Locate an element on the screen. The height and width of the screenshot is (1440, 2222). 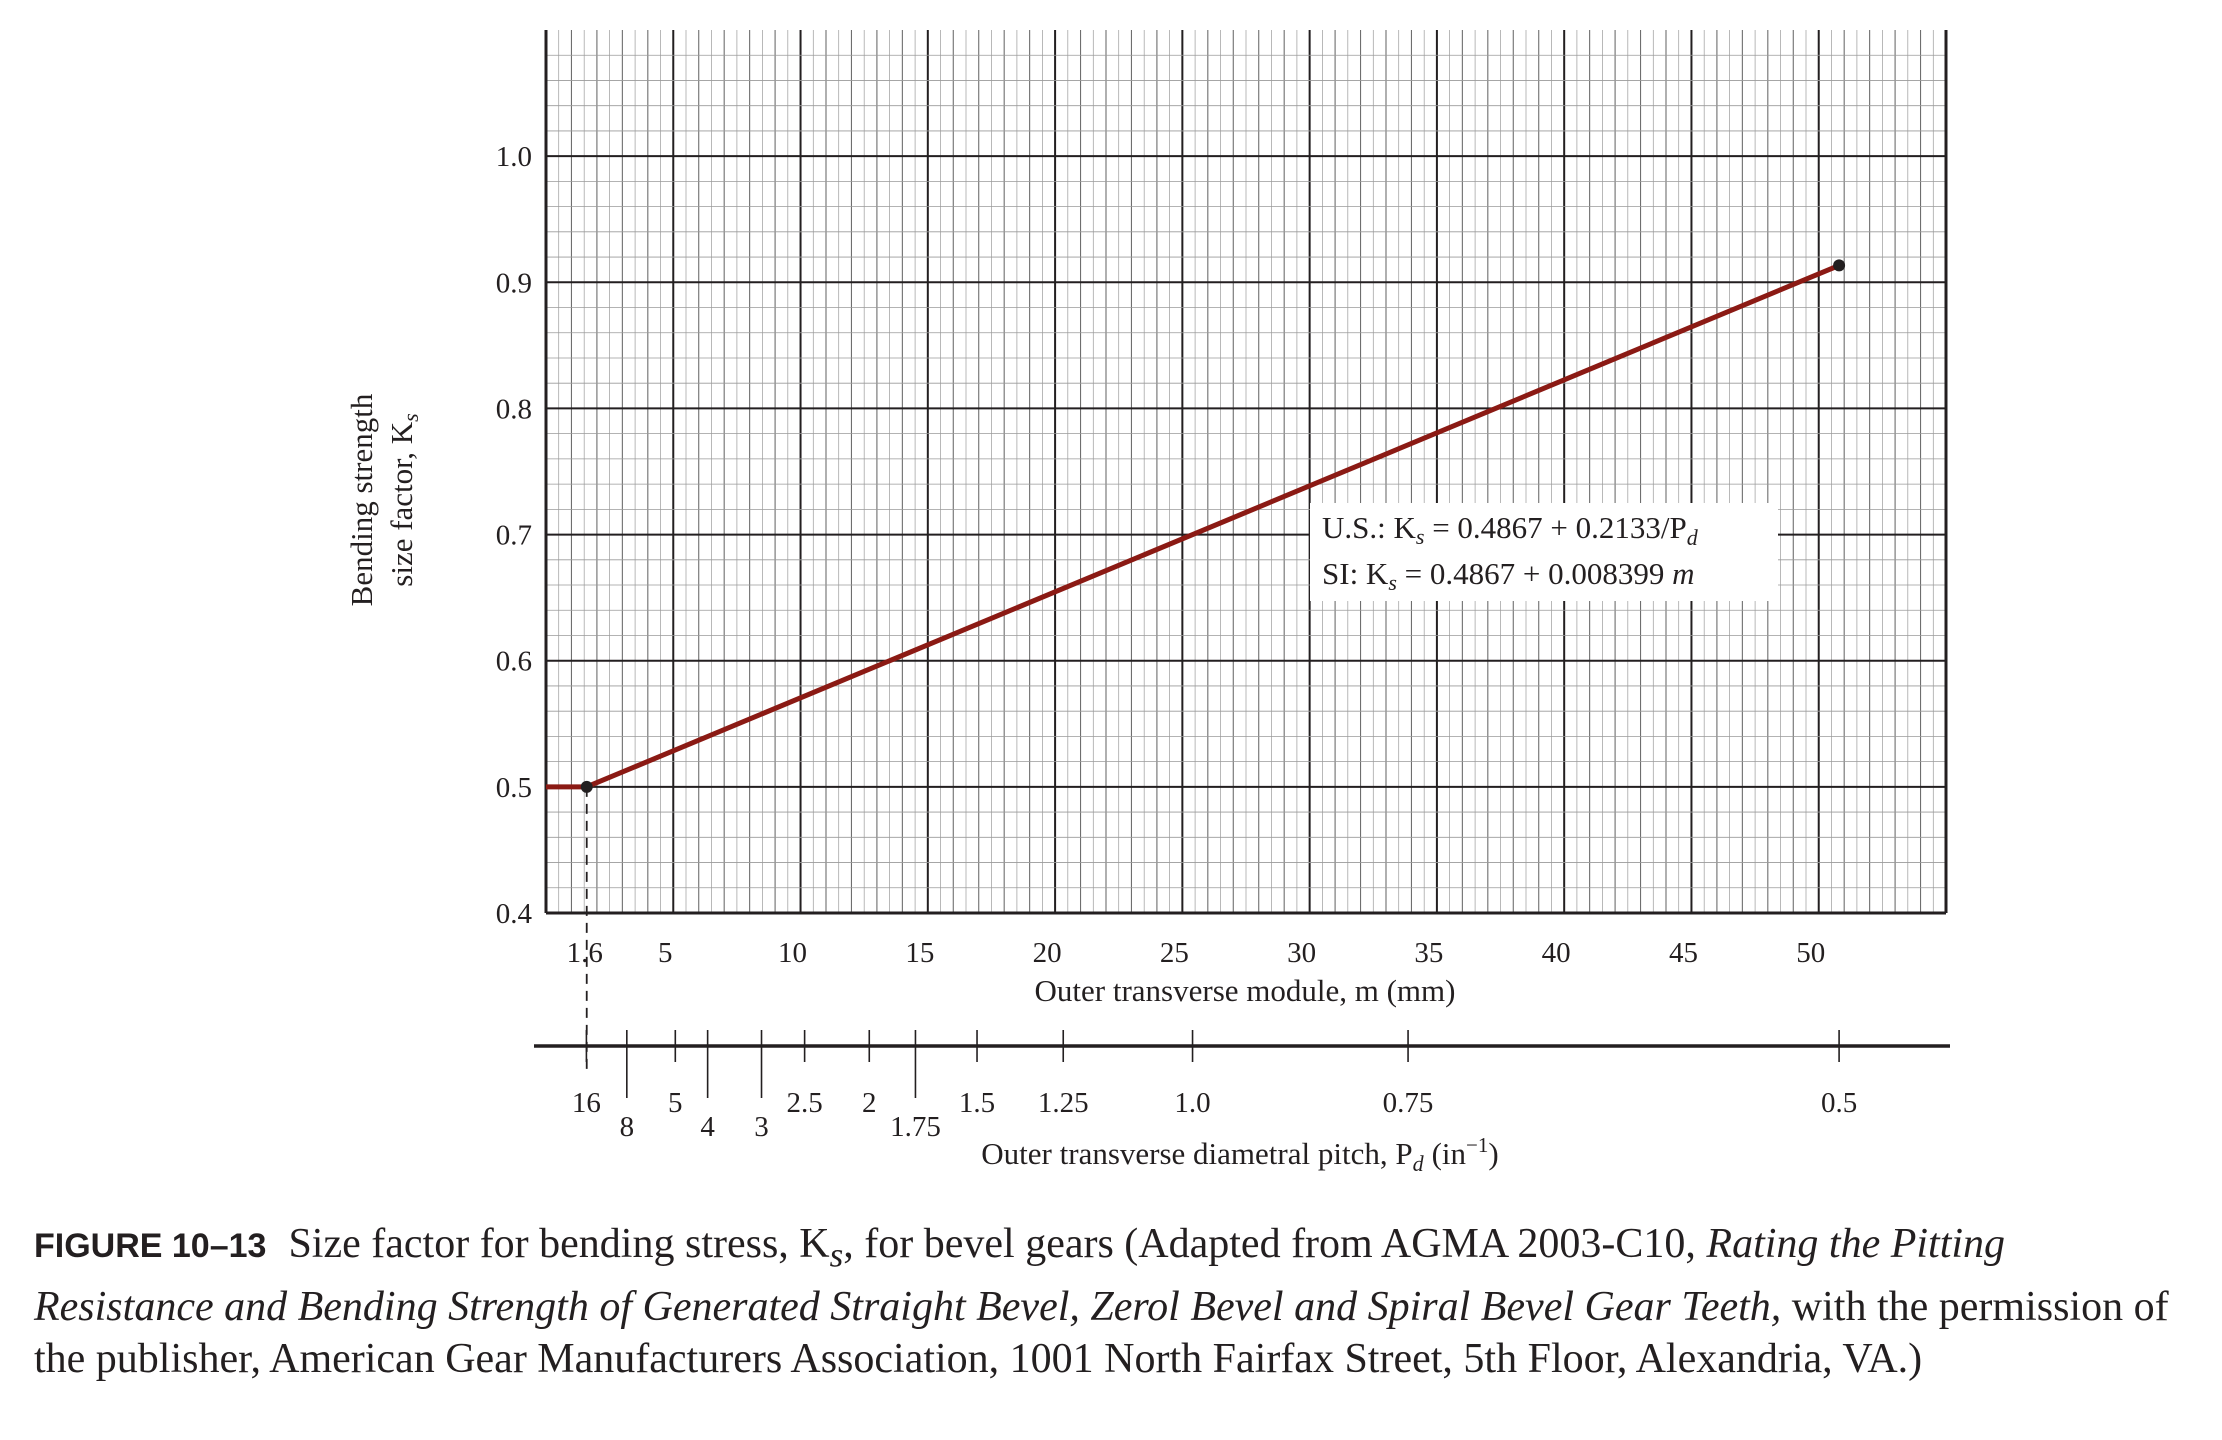
x-axis-label: Outer transverse module, m (mm) is located at coordinates (1245, 990).